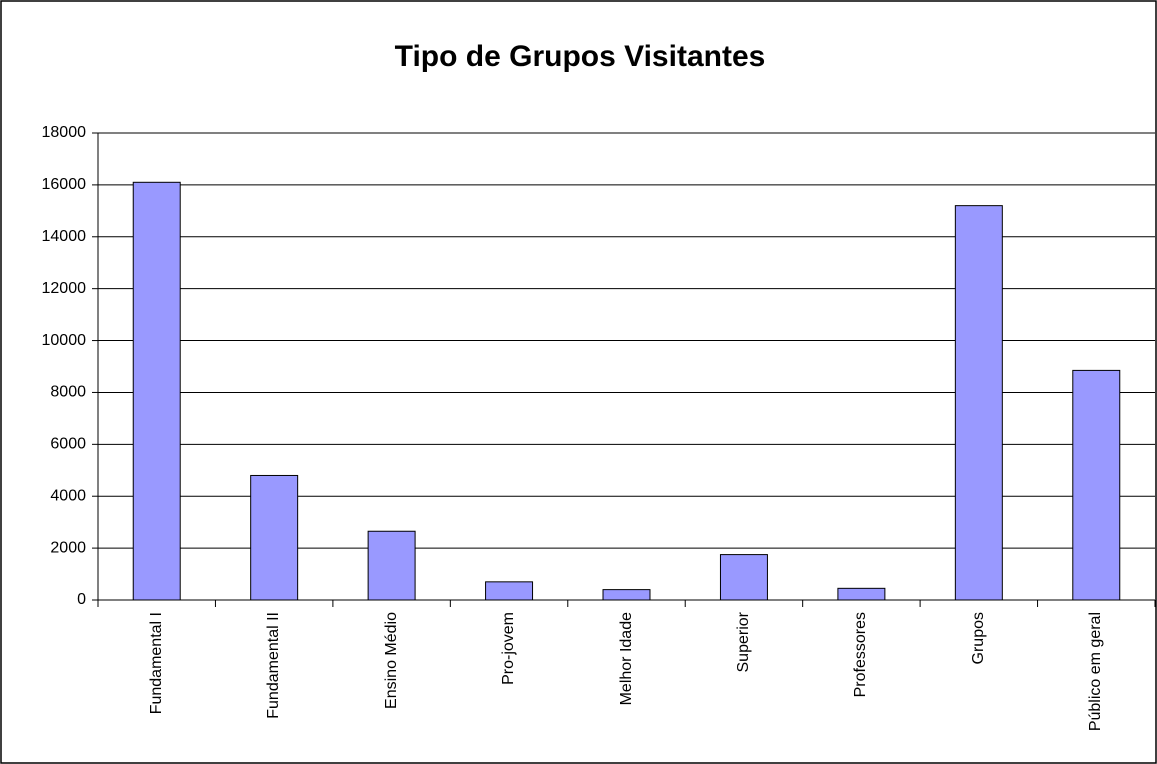 The image size is (1157, 764). I want to click on y-tick-label: 4000, so click(68, 495).